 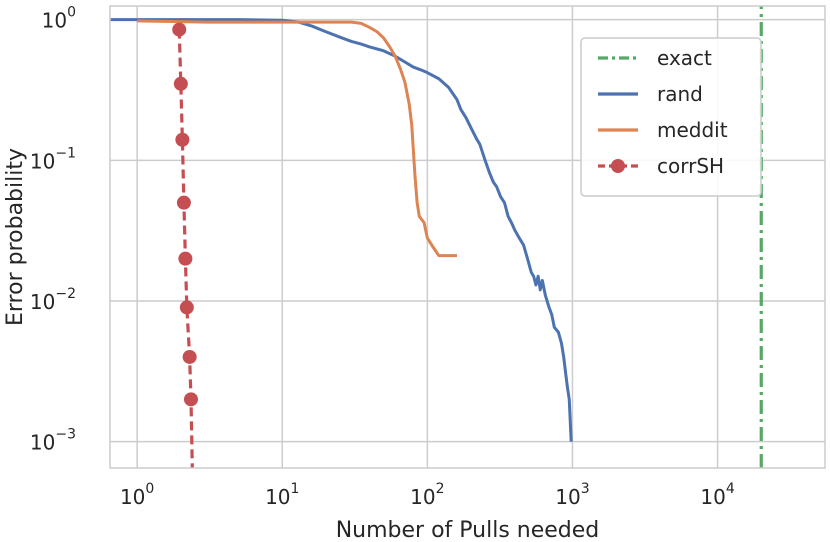 I want to click on x-tick-labels: 10⁰ 10¹ 10² 10³ 10⁴, so click(x=427, y=495).